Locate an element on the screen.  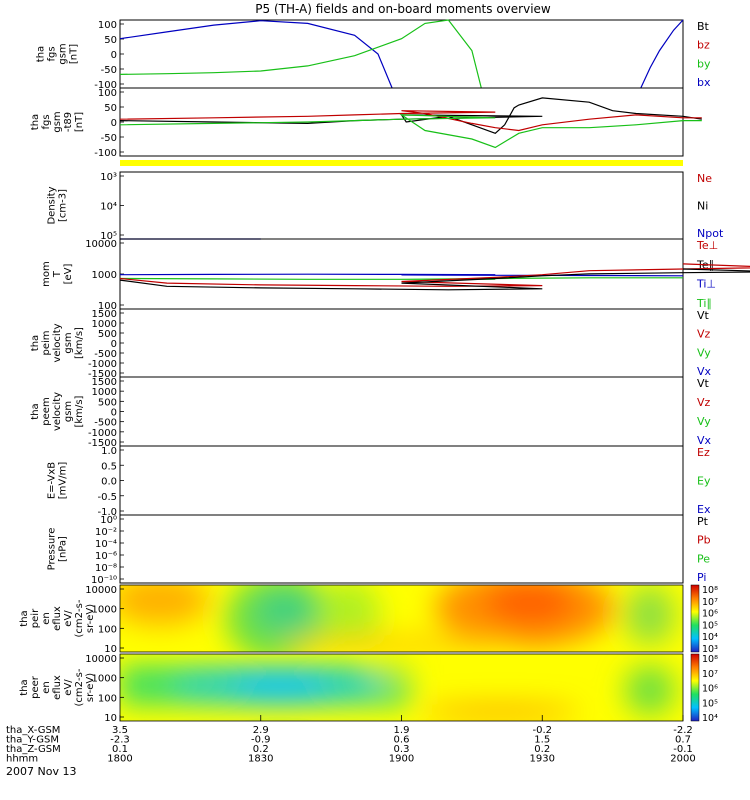
legend-entry: Vz is located at coordinates (704, 334).